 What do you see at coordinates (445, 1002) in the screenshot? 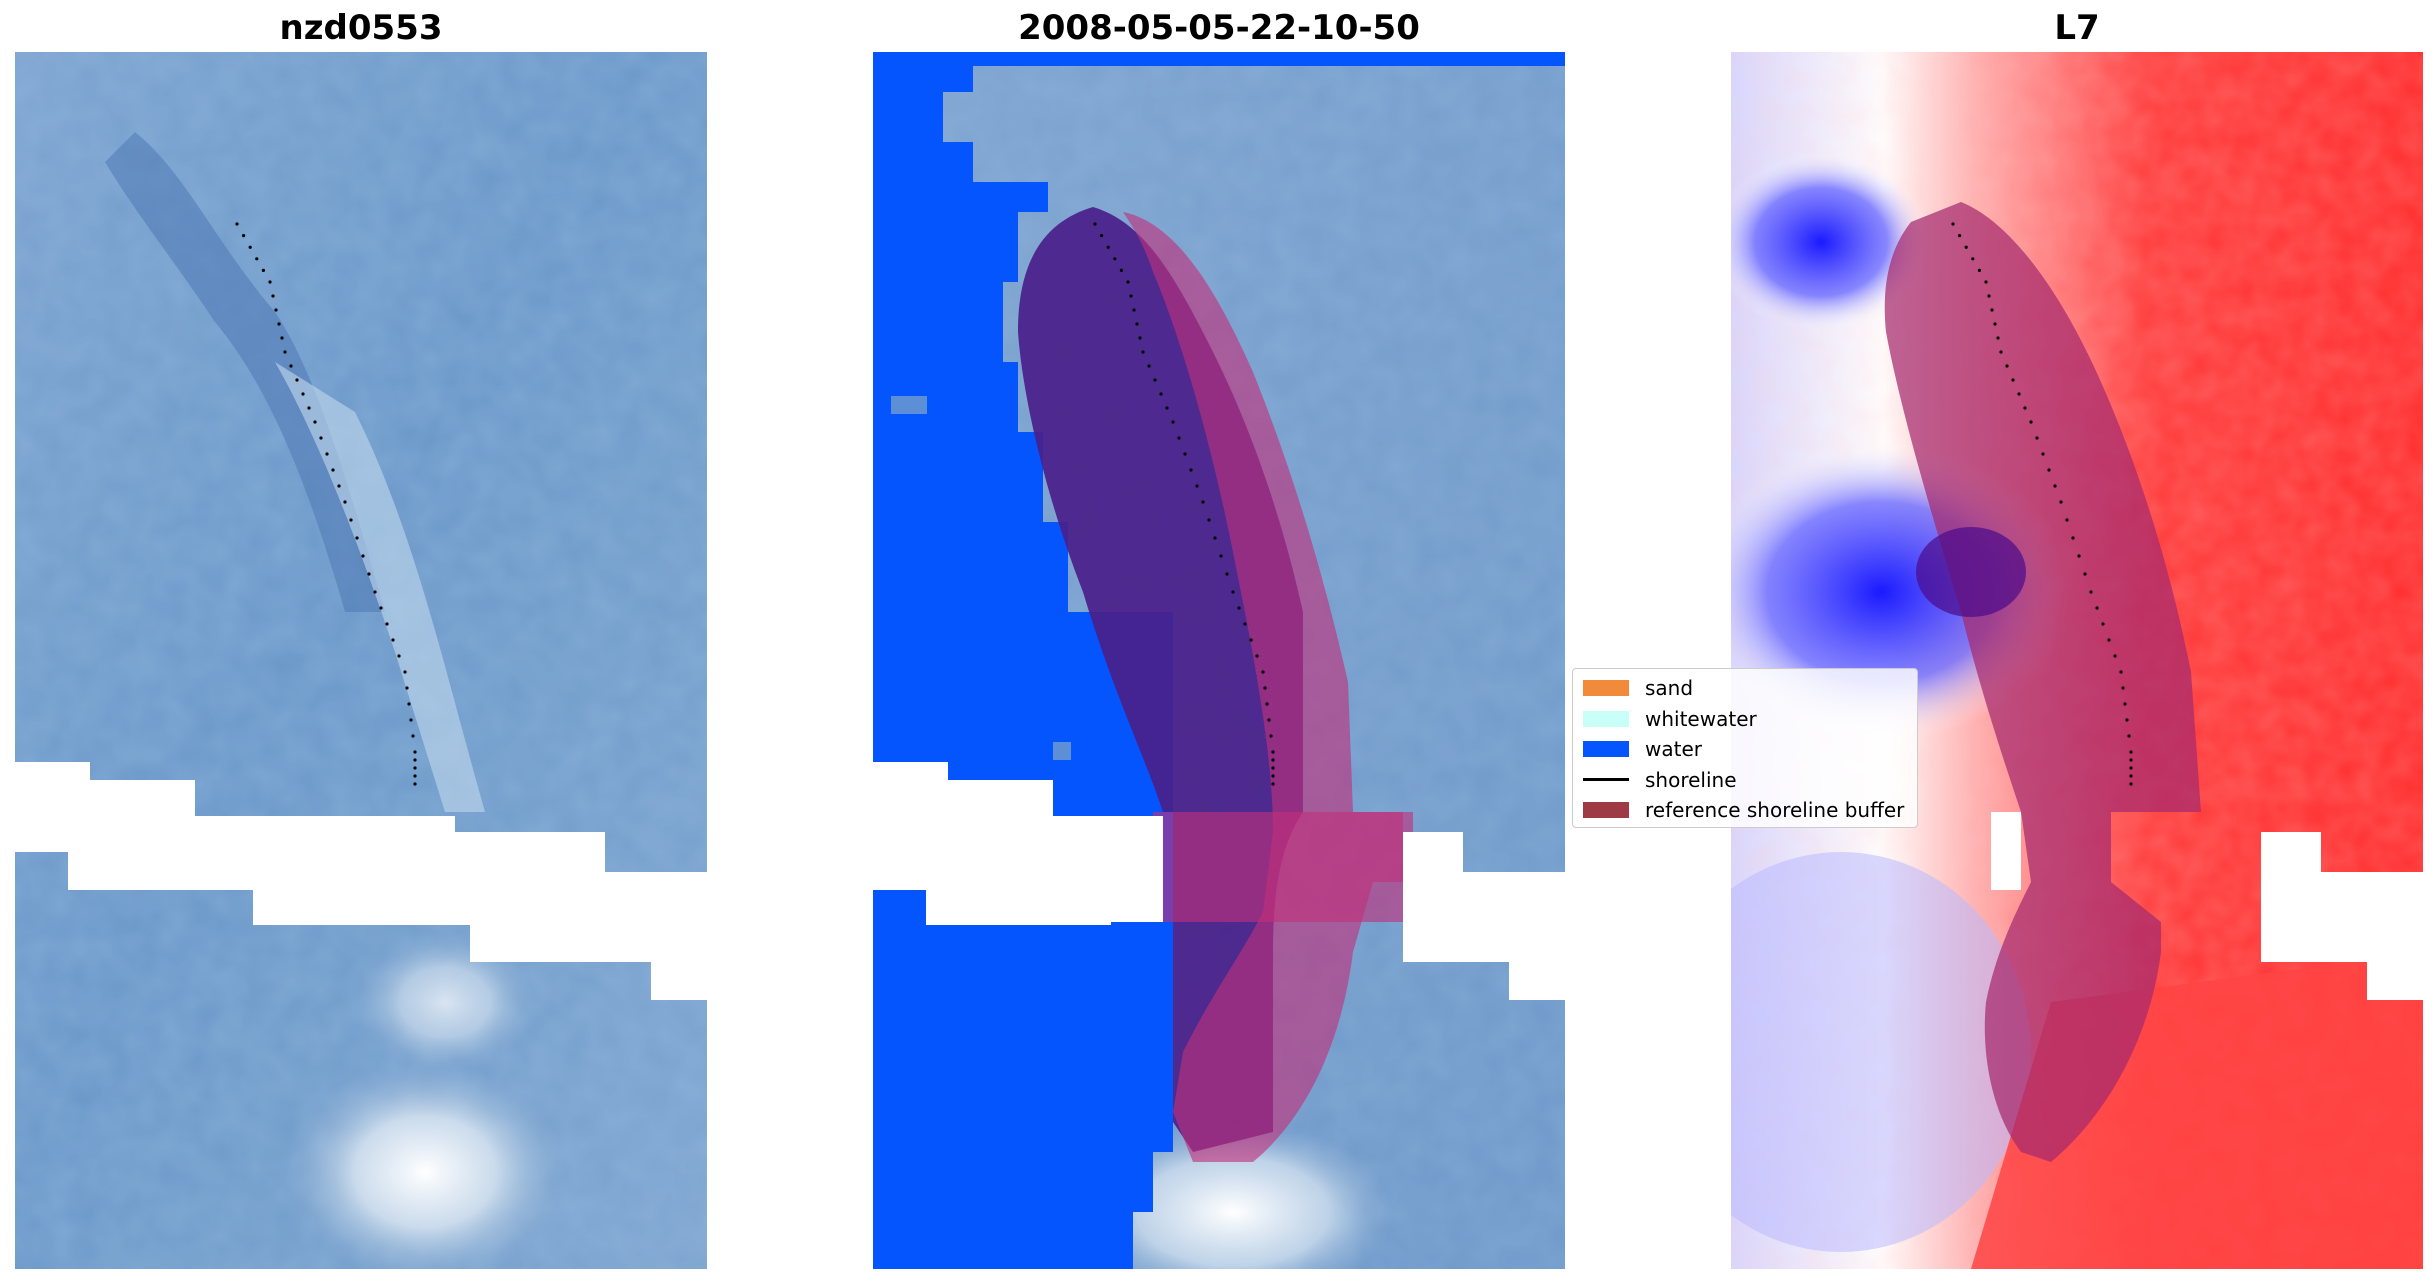
I see `whitewater-patch-upper` at bounding box center [445, 1002].